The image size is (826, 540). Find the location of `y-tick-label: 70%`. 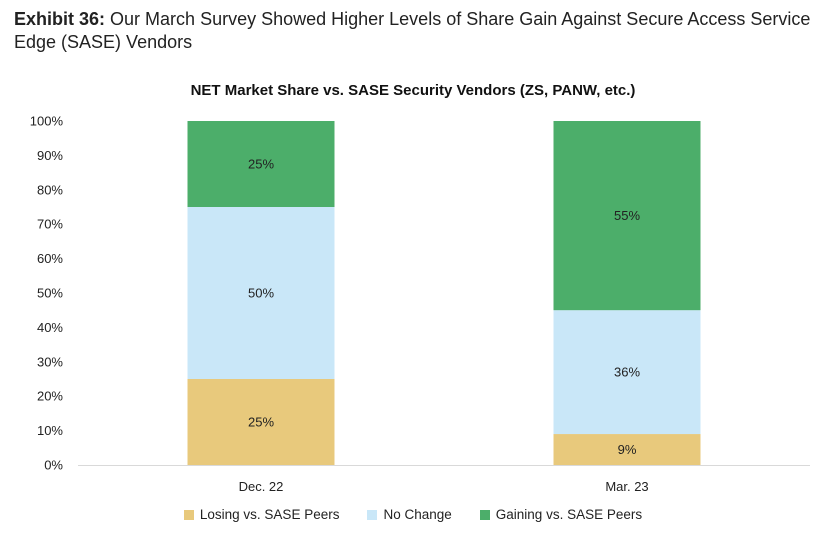

y-tick-label: 70% is located at coordinates (50, 224).